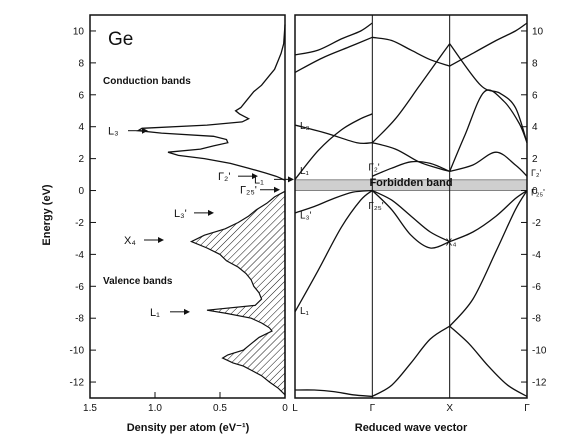 The image size is (568, 447). I want to click on dos-x-tick-label: 0, so click(285, 408).